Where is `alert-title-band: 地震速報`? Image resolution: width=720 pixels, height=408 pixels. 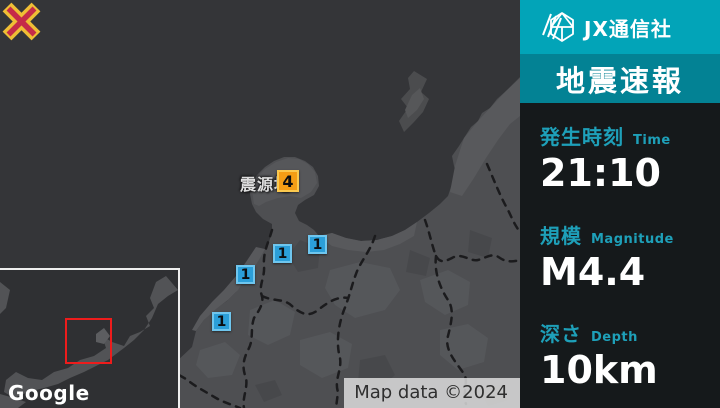
alert-title-band: 地震速報 is located at coordinates (620, 78).